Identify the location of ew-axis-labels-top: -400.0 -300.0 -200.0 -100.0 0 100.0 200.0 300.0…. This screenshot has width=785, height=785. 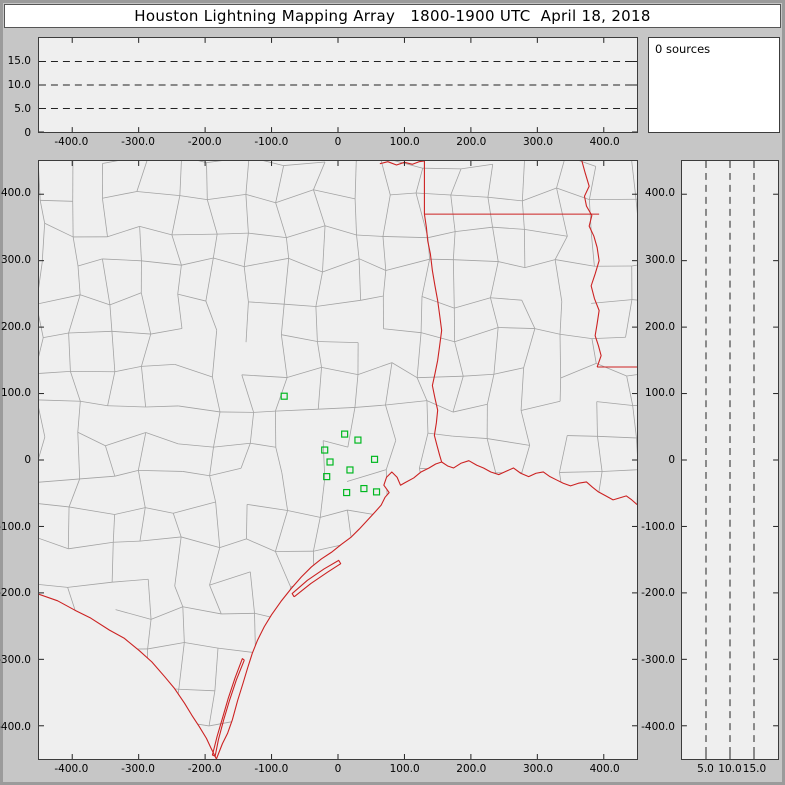
(338, 142).